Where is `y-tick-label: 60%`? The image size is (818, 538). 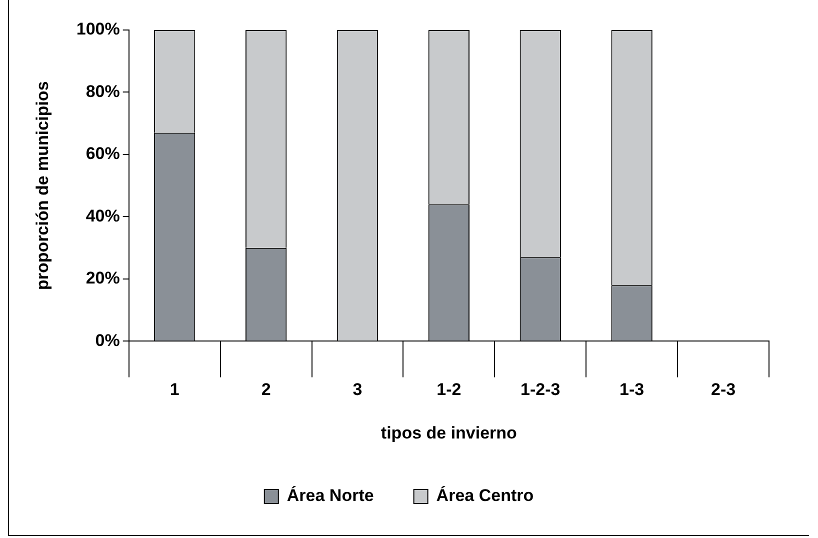 y-tick-label: 60% is located at coordinates (103, 154).